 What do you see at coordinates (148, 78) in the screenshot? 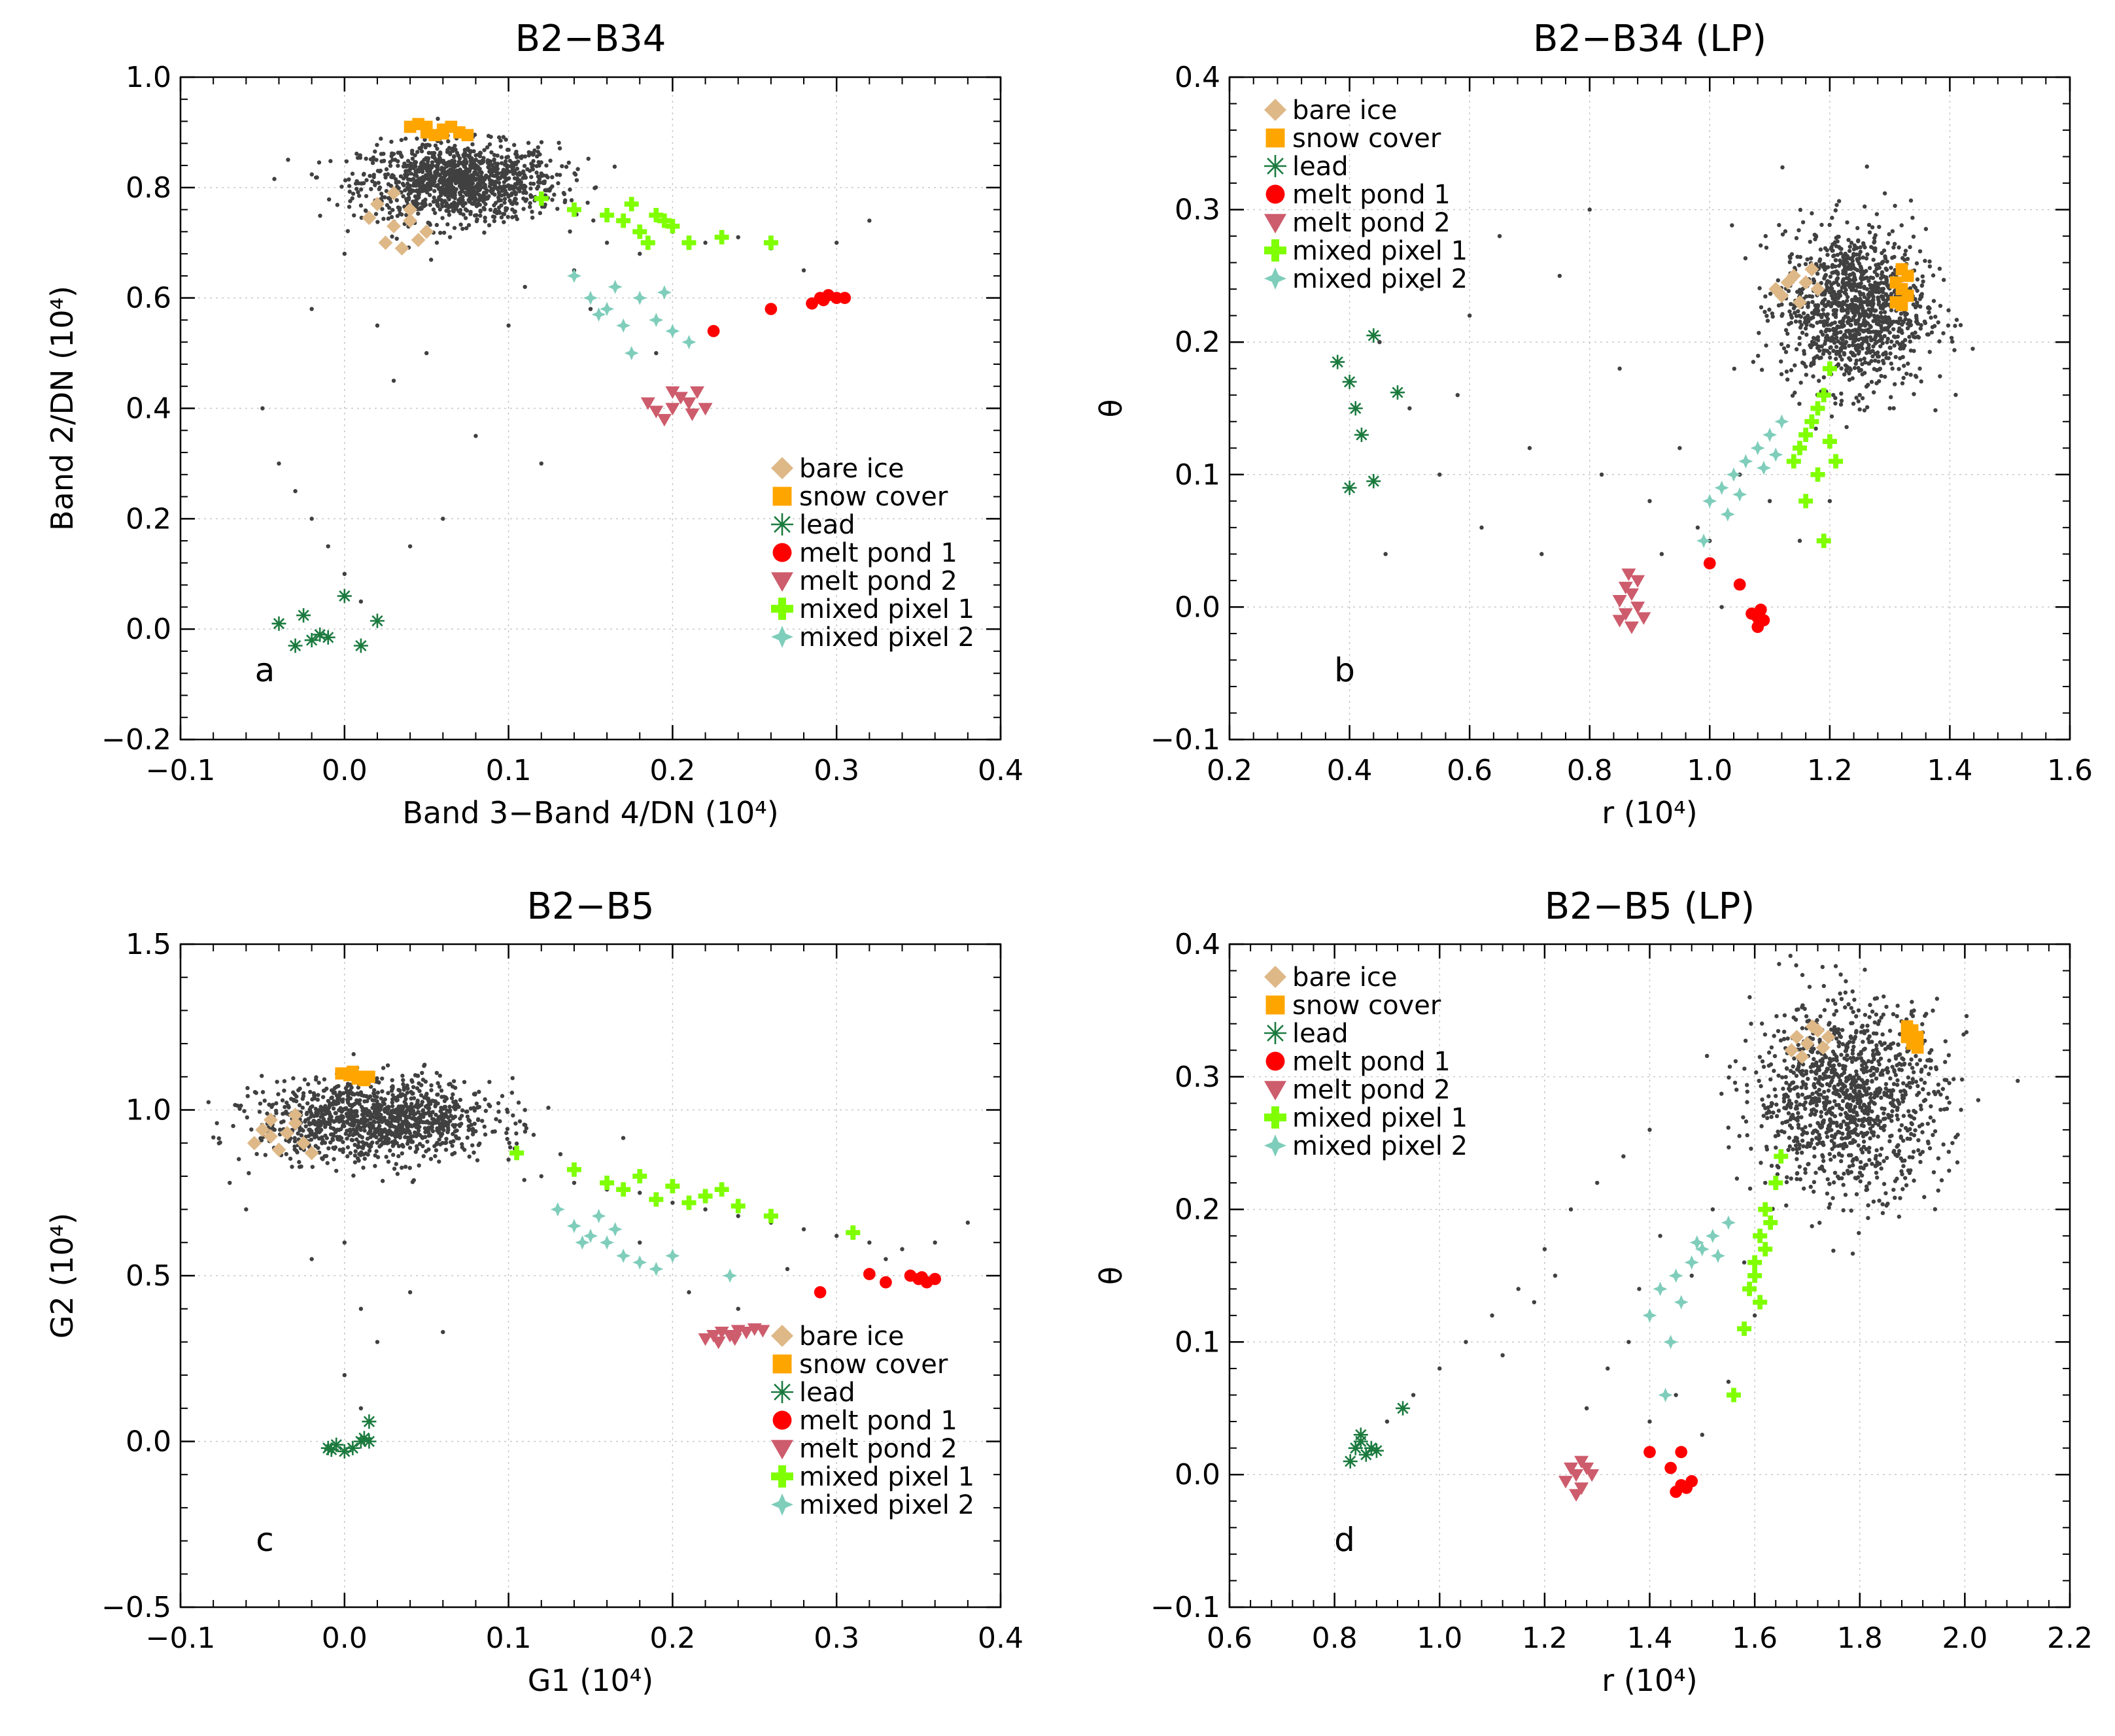
I see `y-tick-label: 1.0` at bounding box center [148, 78].